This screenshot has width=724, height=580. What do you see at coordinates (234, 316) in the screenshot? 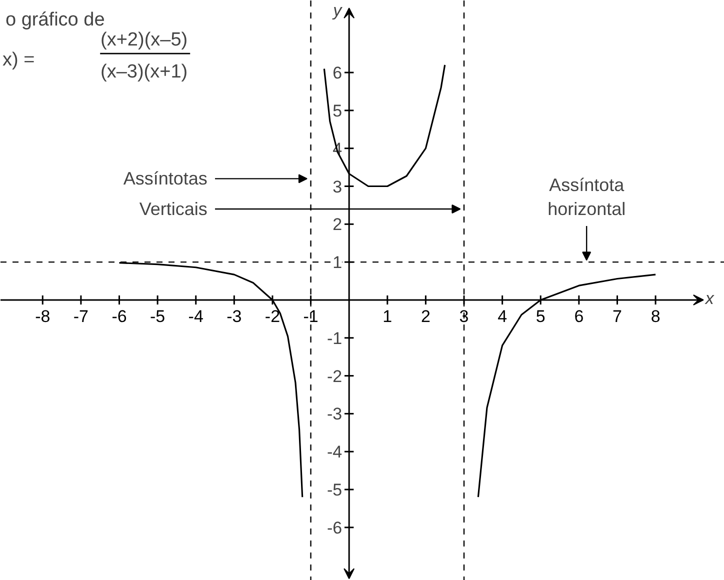
I see `x-tick-label: -3` at bounding box center [234, 316].